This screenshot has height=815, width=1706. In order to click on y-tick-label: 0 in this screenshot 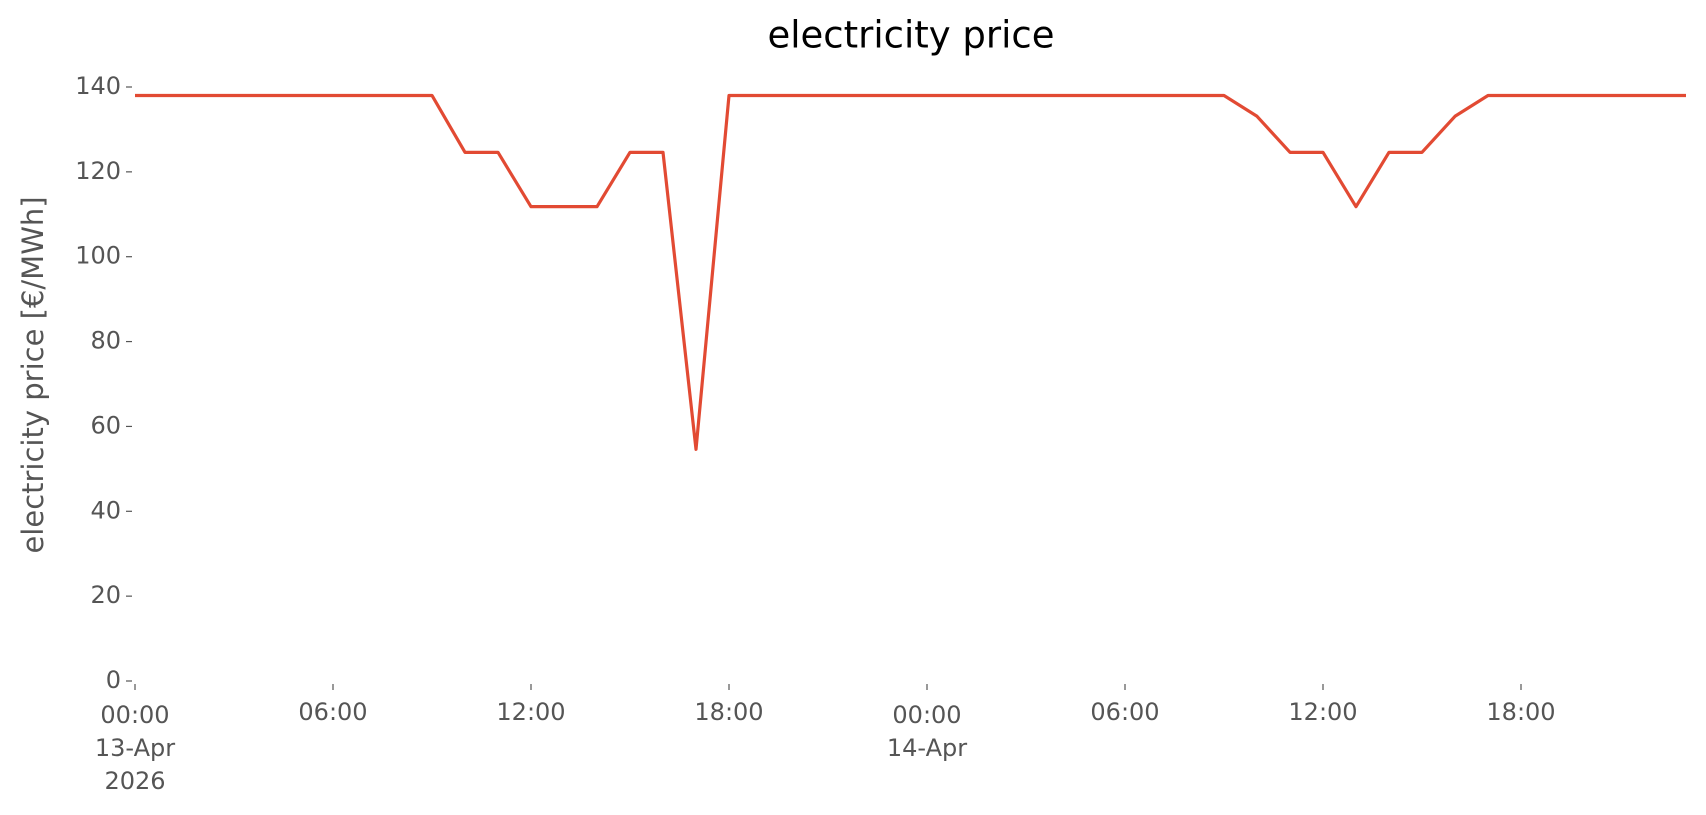, I will do `click(113, 680)`.